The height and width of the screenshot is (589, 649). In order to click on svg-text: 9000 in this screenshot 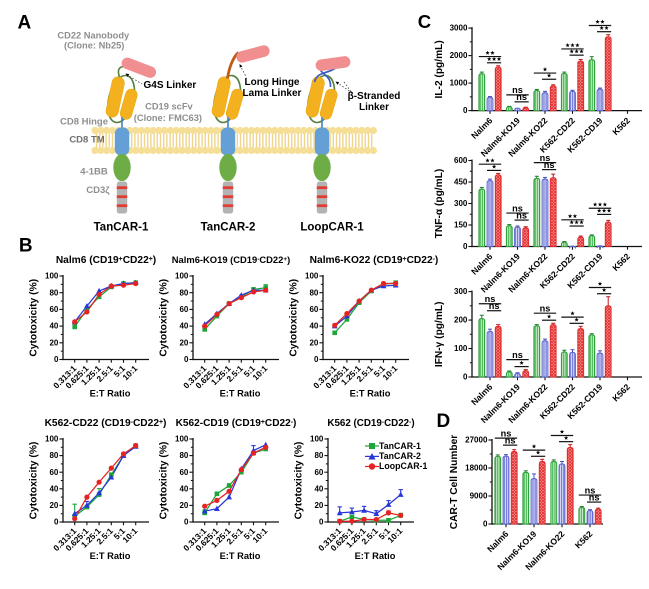, I will do `click(479, 496)`.